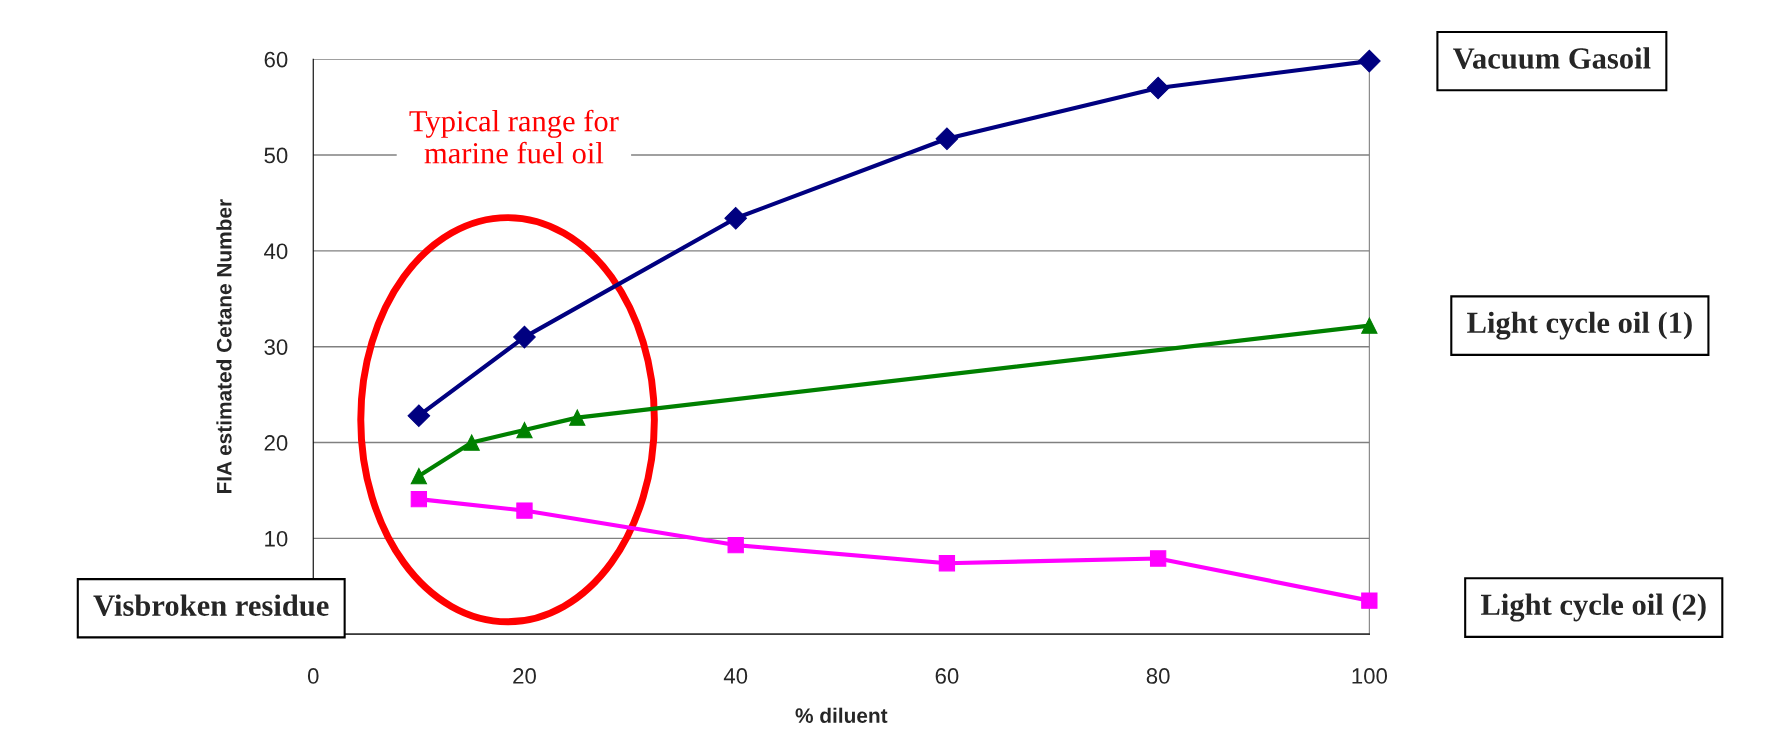 The image size is (1790, 740). I want to click on x-axis-title: % diluent, so click(841, 715).